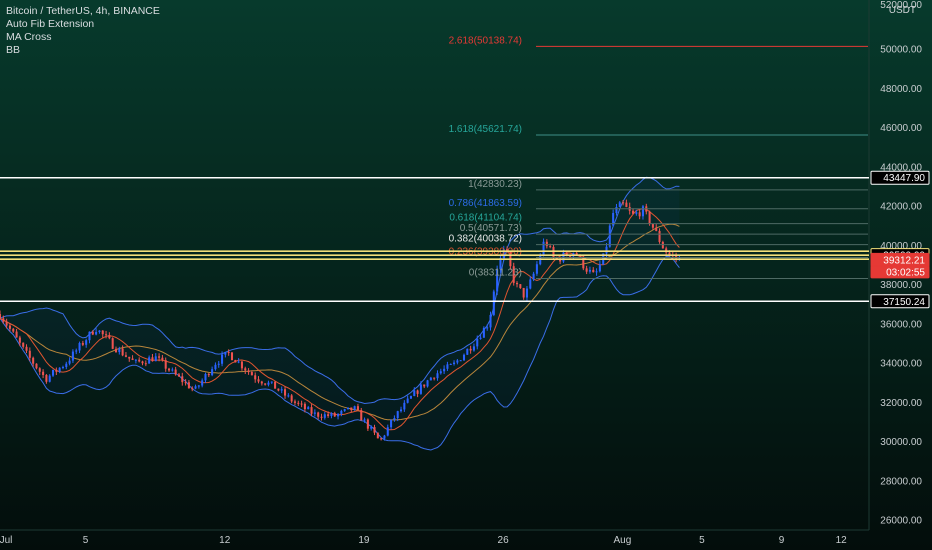  Describe the element at coordinates (901, 364) in the screenshot. I see `y-tick-label: 34000.00` at that location.